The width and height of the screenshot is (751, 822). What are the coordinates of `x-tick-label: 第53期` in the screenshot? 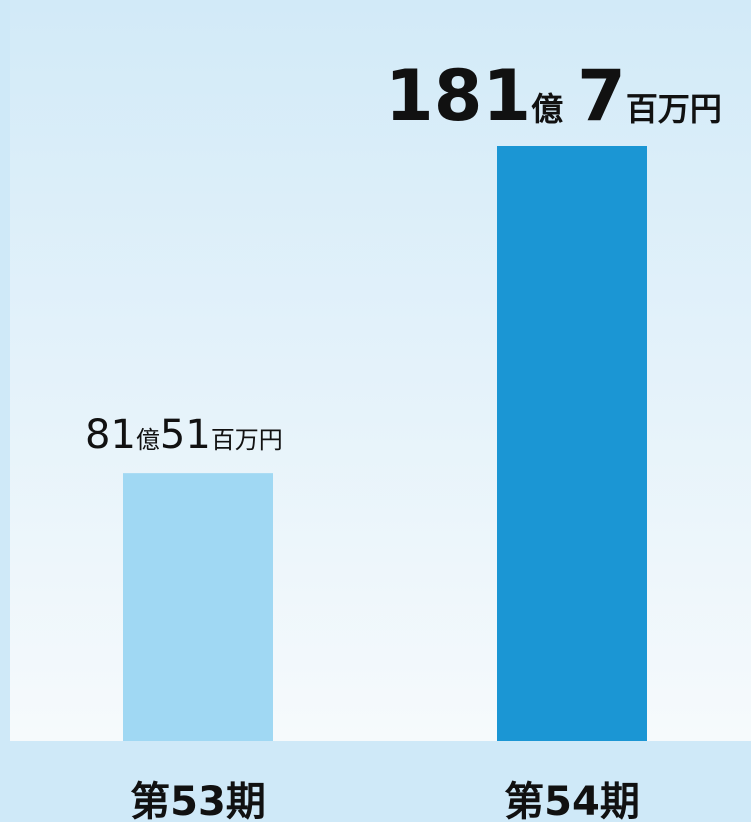 It's located at (198, 800).